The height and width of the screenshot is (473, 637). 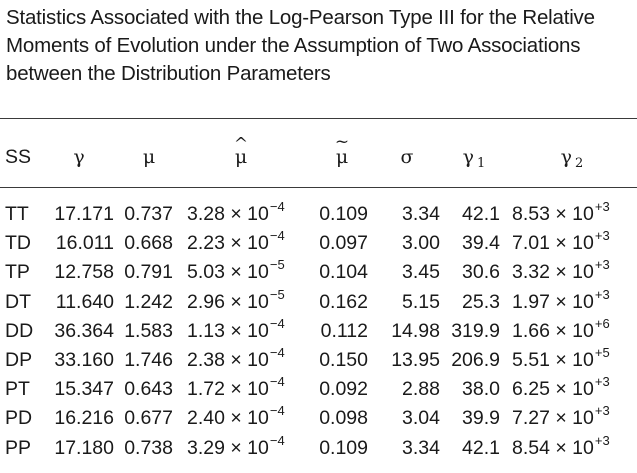 I want to click on cell-mu: 1.746, so click(x=148, y=360).